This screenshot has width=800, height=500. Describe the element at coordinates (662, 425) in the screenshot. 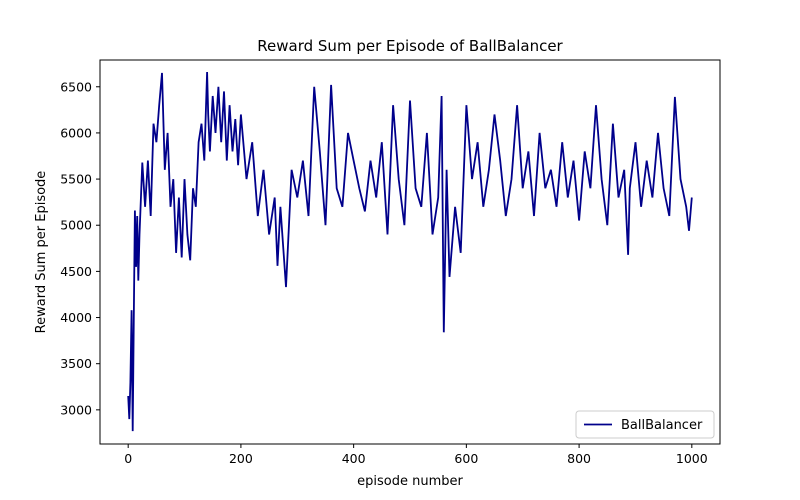

I see `legend-label-ballbalancer: BallBalancer` at that location.